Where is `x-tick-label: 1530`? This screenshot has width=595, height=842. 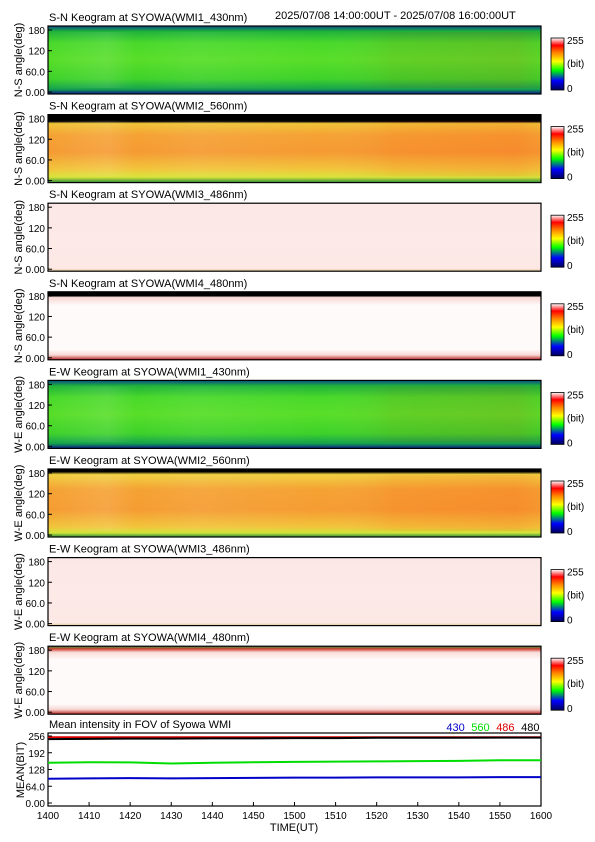 x-tick-label: 1530 is located at coordinates (418, 816).